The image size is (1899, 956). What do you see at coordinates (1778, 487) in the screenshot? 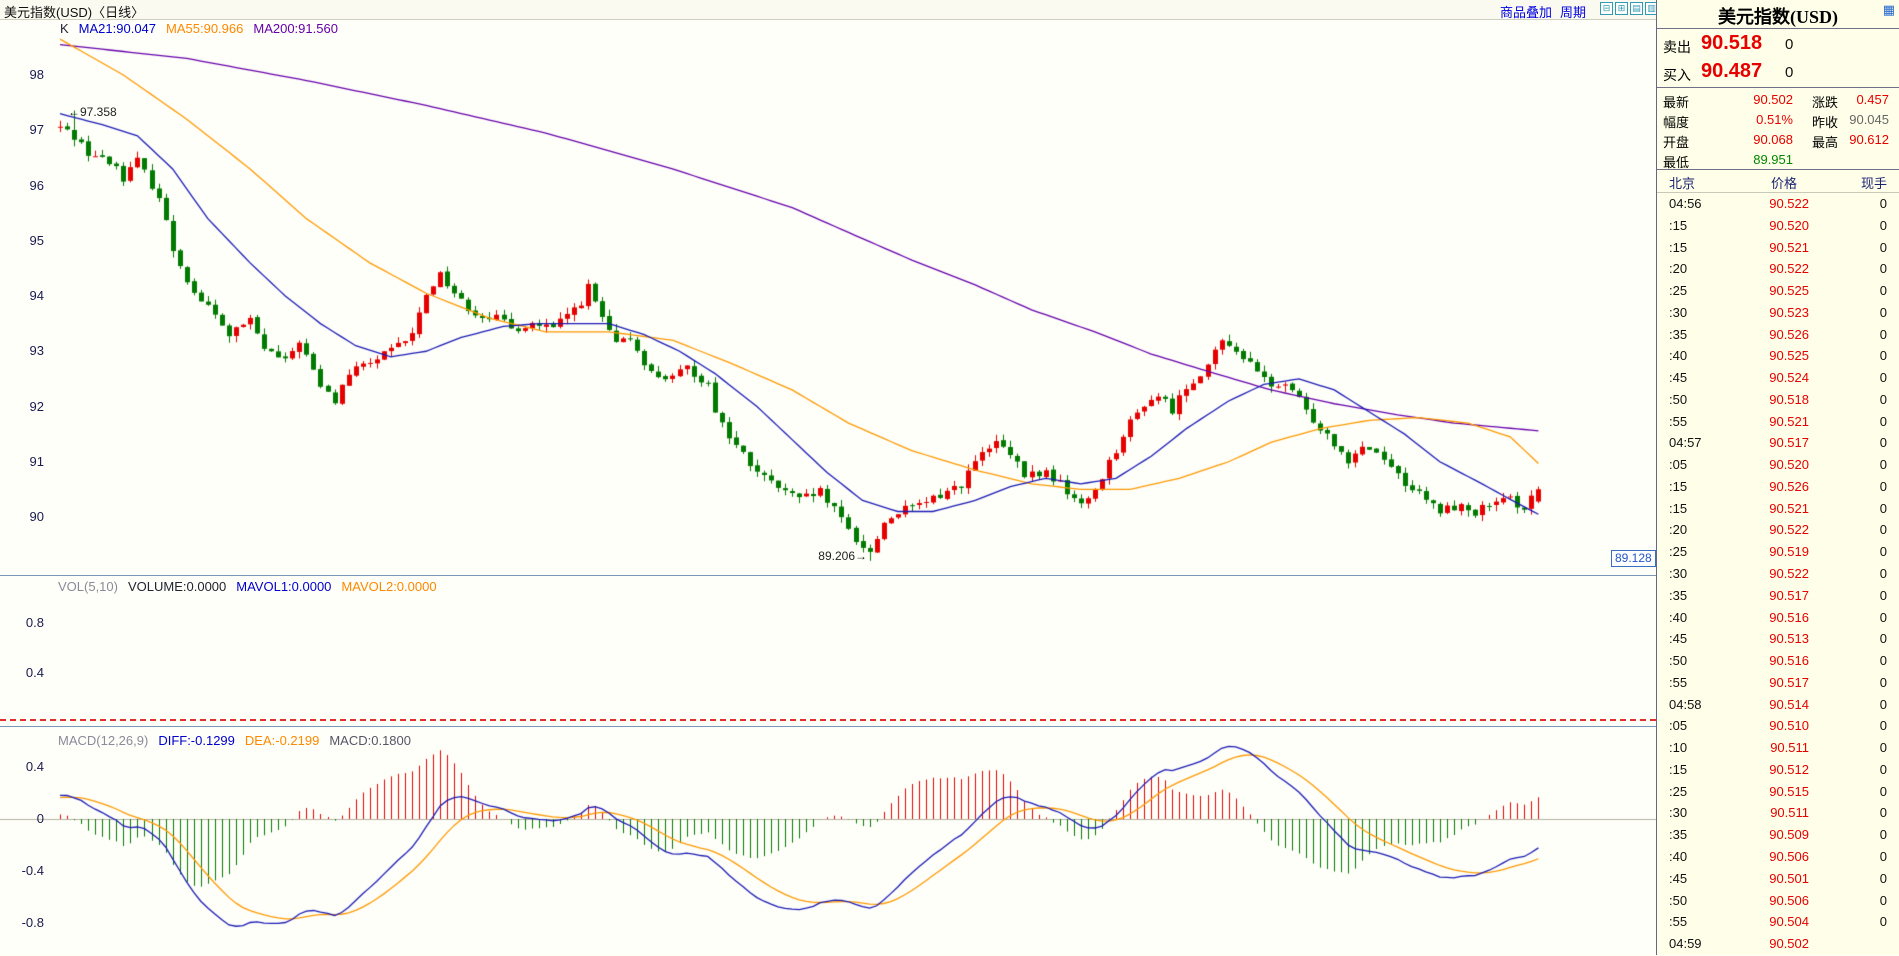
I see `tick-row: :15 90.526 0` at bounding box center [1778, 487].